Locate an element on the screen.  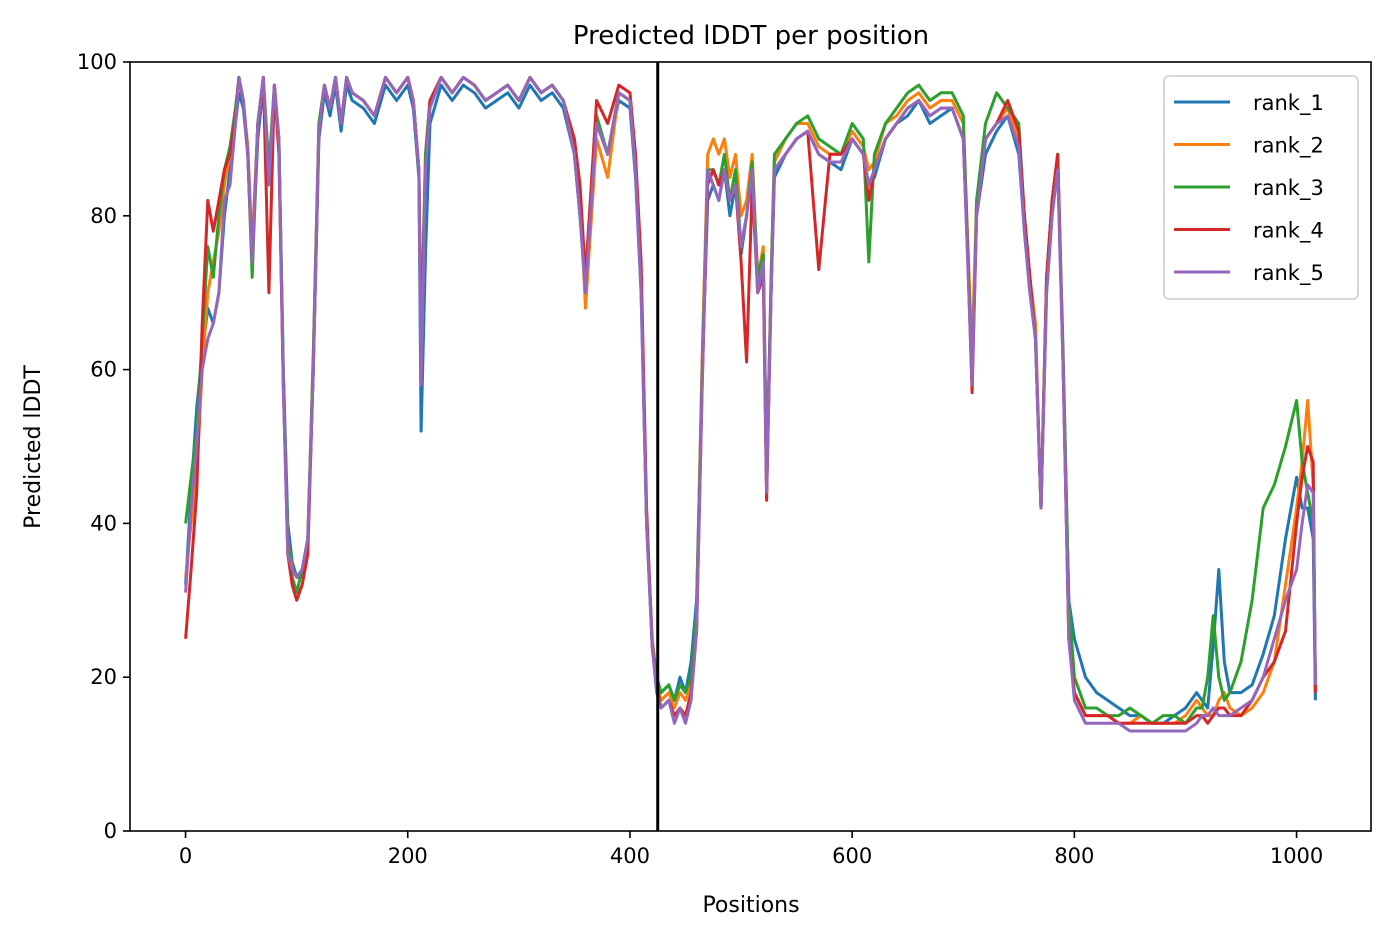
x-tick-label: 1000 is located at coordinates (1296, 856).